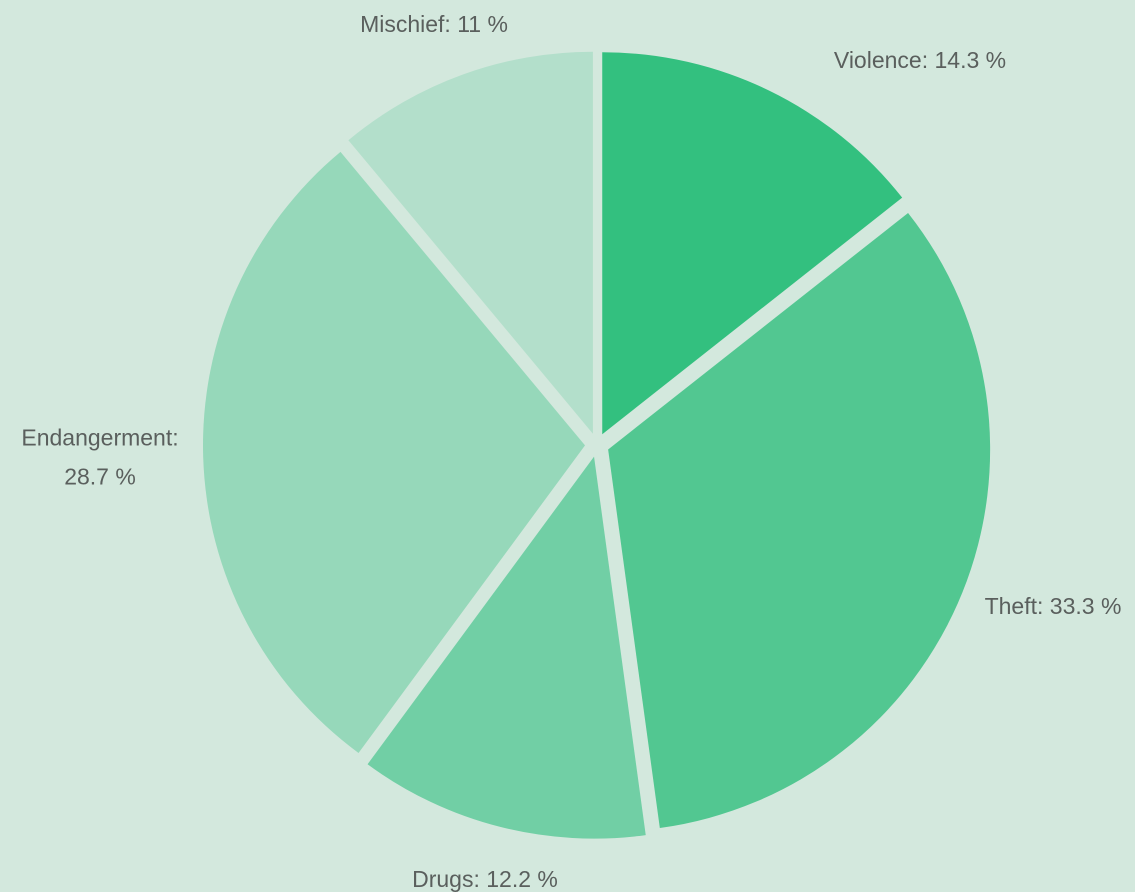 This screenshot has width=1135, height=892. Describe the element at coordinates (470, 242) in the screenshot. I see `pie-slice-mischief` at that location.